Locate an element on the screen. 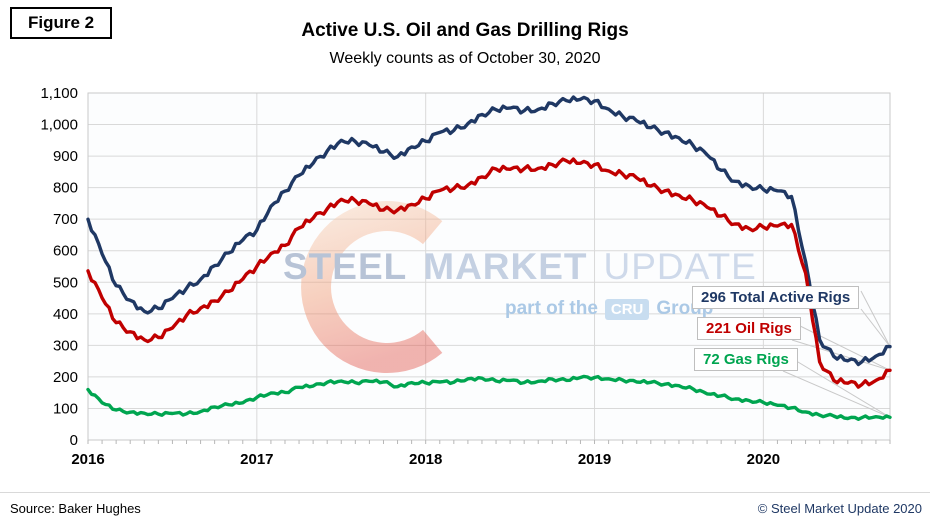 The image size is (930, 521). svg-text: 2020 is located at coordinates (763, 459).